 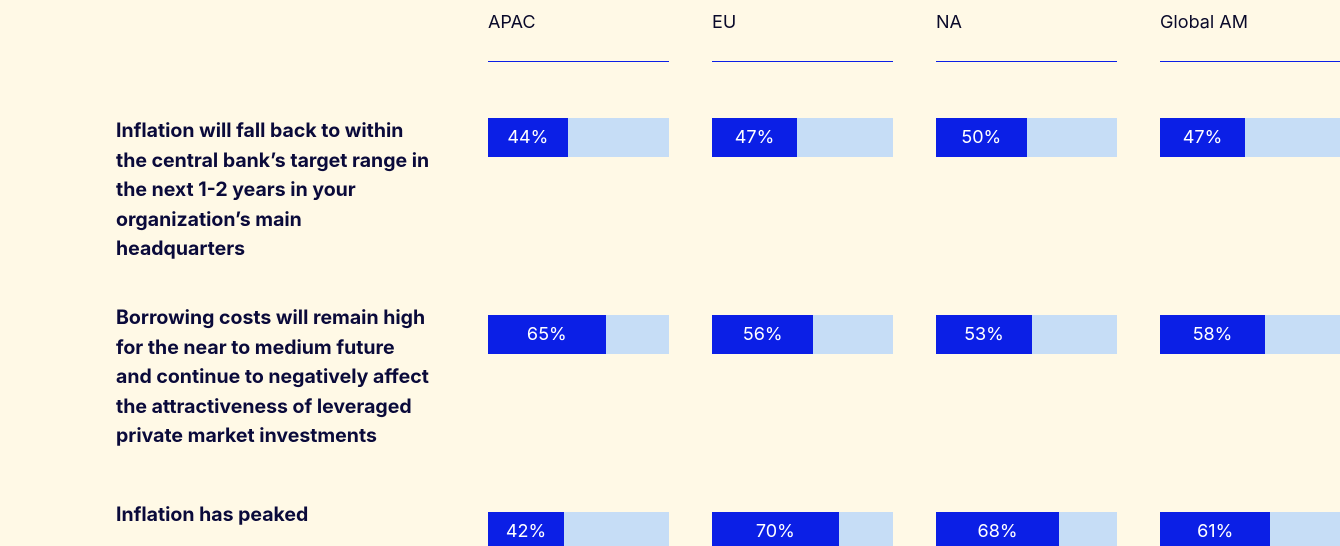 What do you see at coordinates (512, 22) in the screenshot?
I see `column-header: APAC` at bounding box center [512, 22].